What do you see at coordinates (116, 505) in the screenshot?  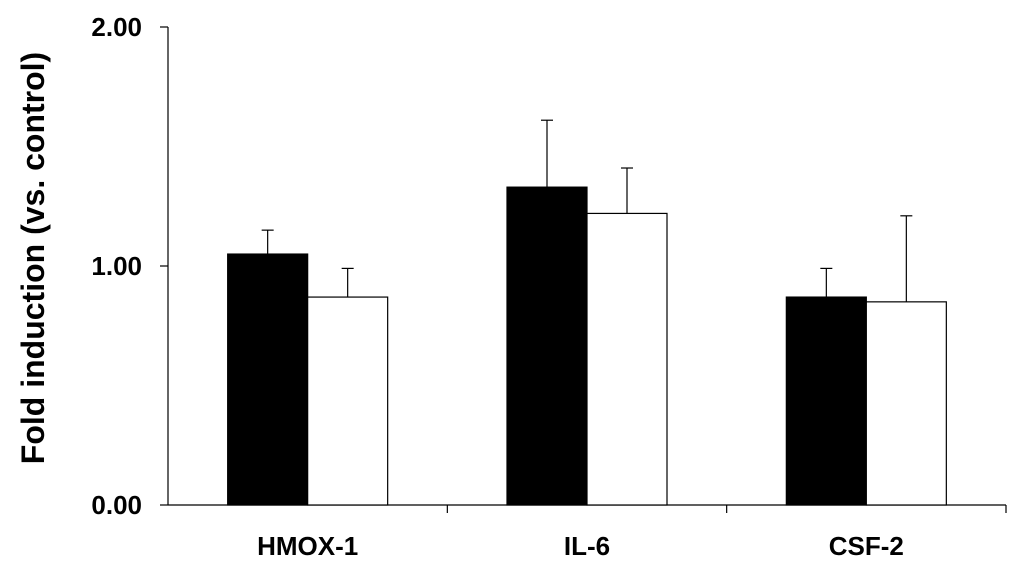 I see `y-tick-label: 0.00` at bounding box center [116, 505].